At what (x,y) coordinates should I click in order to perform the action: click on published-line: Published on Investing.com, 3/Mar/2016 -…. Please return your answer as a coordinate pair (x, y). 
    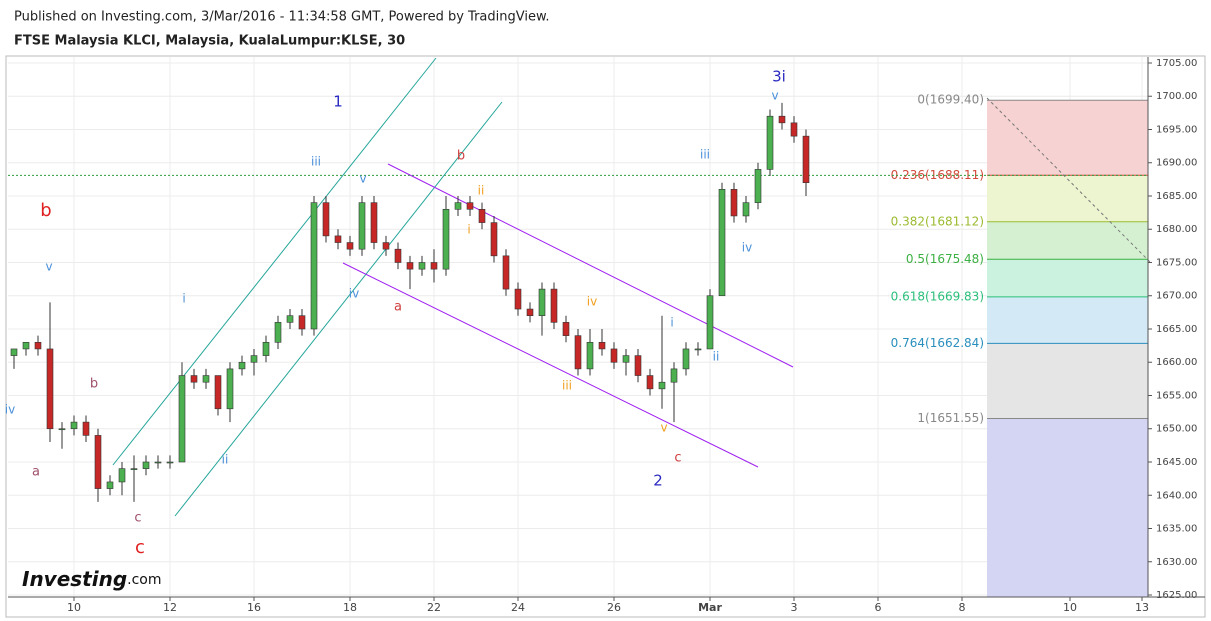
    Looking at the image, I should click on (282, 17).